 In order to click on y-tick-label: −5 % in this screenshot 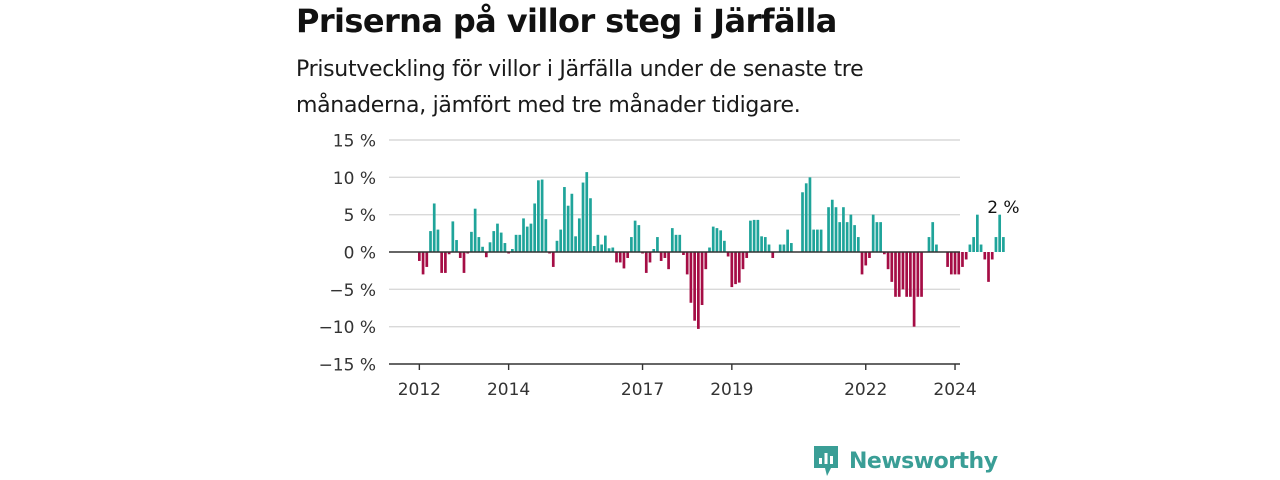, I will do `click(352, 291)`.